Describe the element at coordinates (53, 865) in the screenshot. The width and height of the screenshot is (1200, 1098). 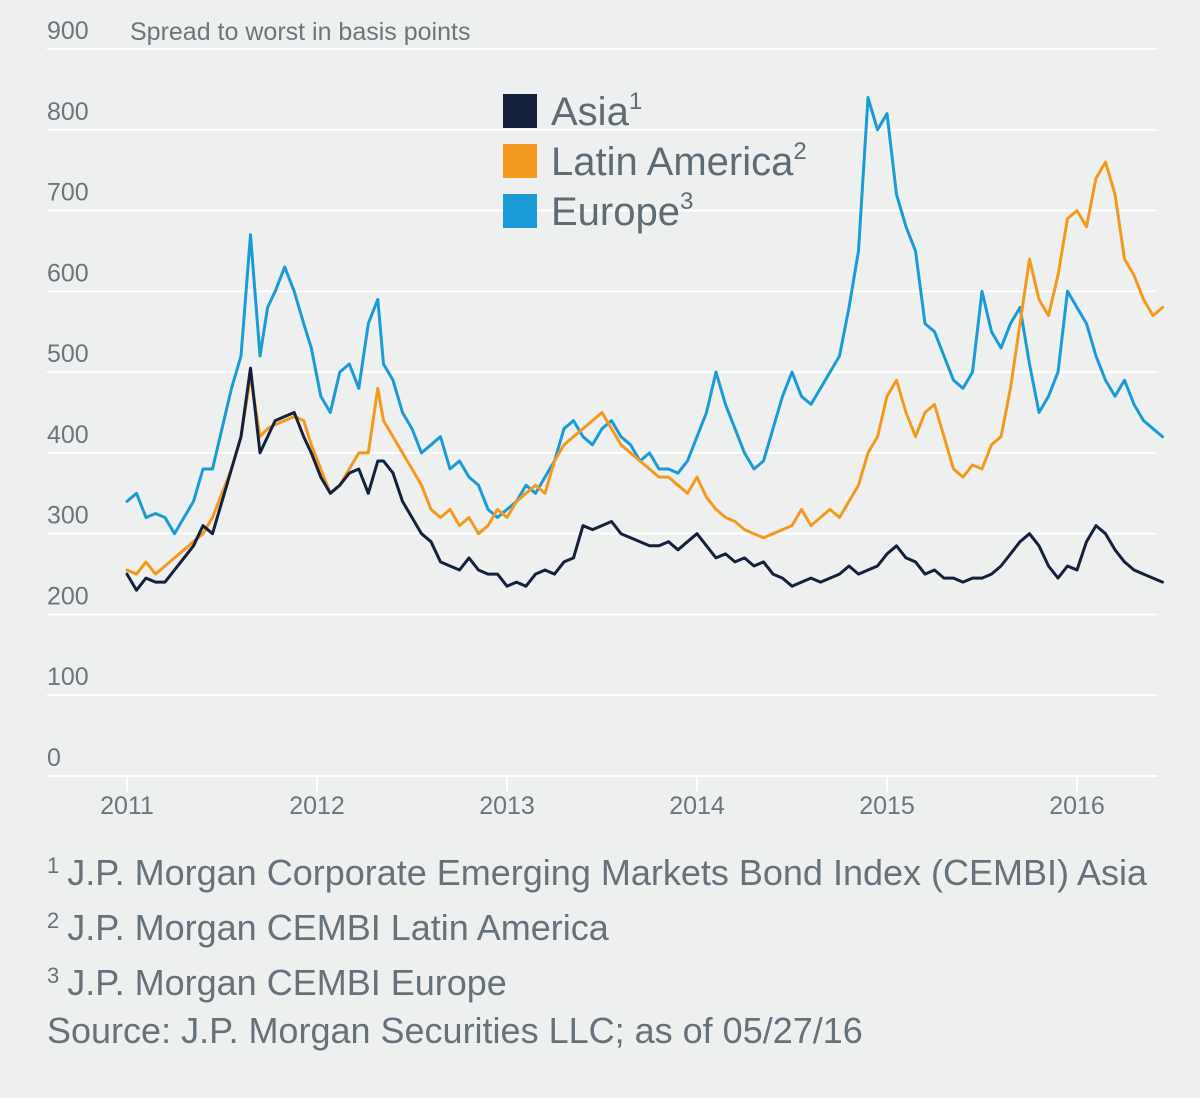
I see `footnote-1-marker: 1` at that location.